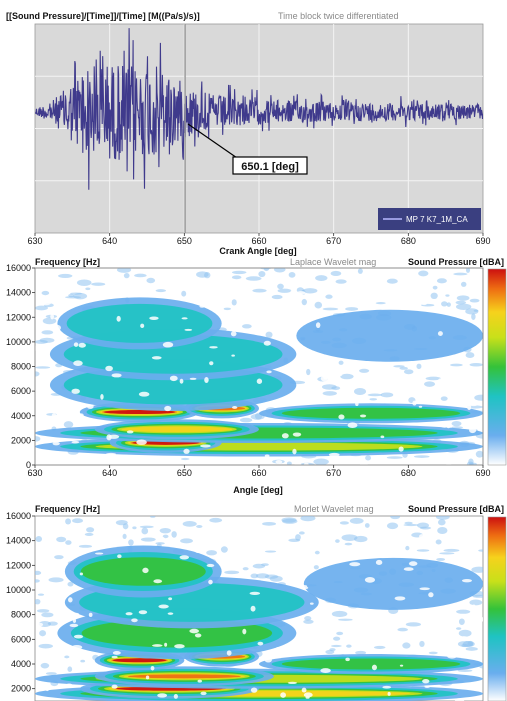 This screenshot has width=507, height=701. Describe the element at coordinates (21, 440) in the screenshot. I see `chart2-y-tick-label: 2000` at that location.